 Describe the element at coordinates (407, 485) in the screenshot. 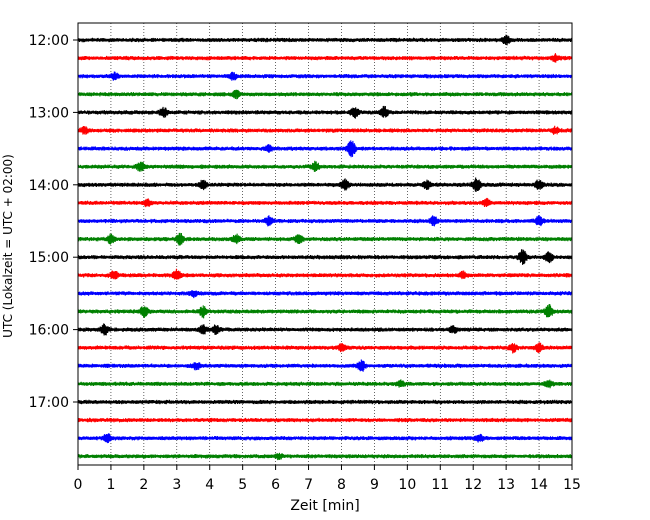

I see `x-tick-label: 10` at that location.